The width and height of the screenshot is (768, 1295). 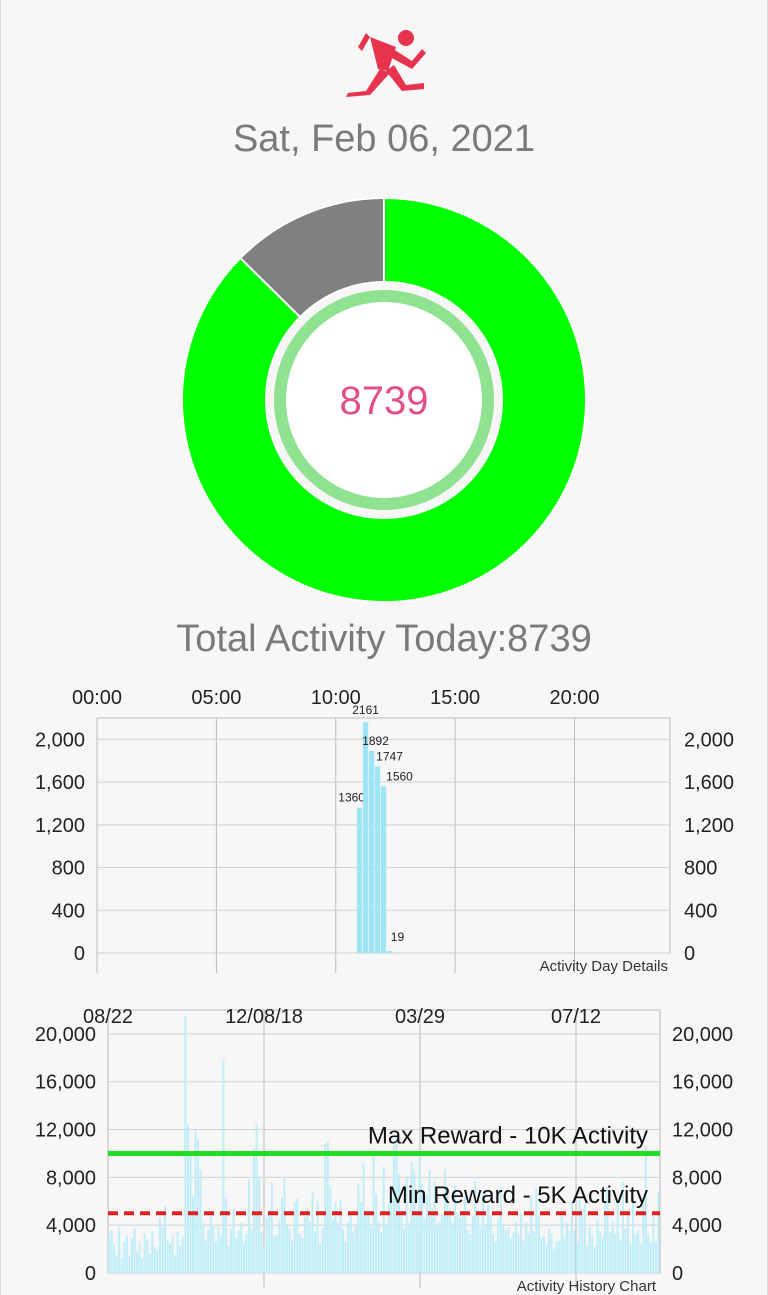 I want to click on history-chart-bars, so click(x=384, y=1144).